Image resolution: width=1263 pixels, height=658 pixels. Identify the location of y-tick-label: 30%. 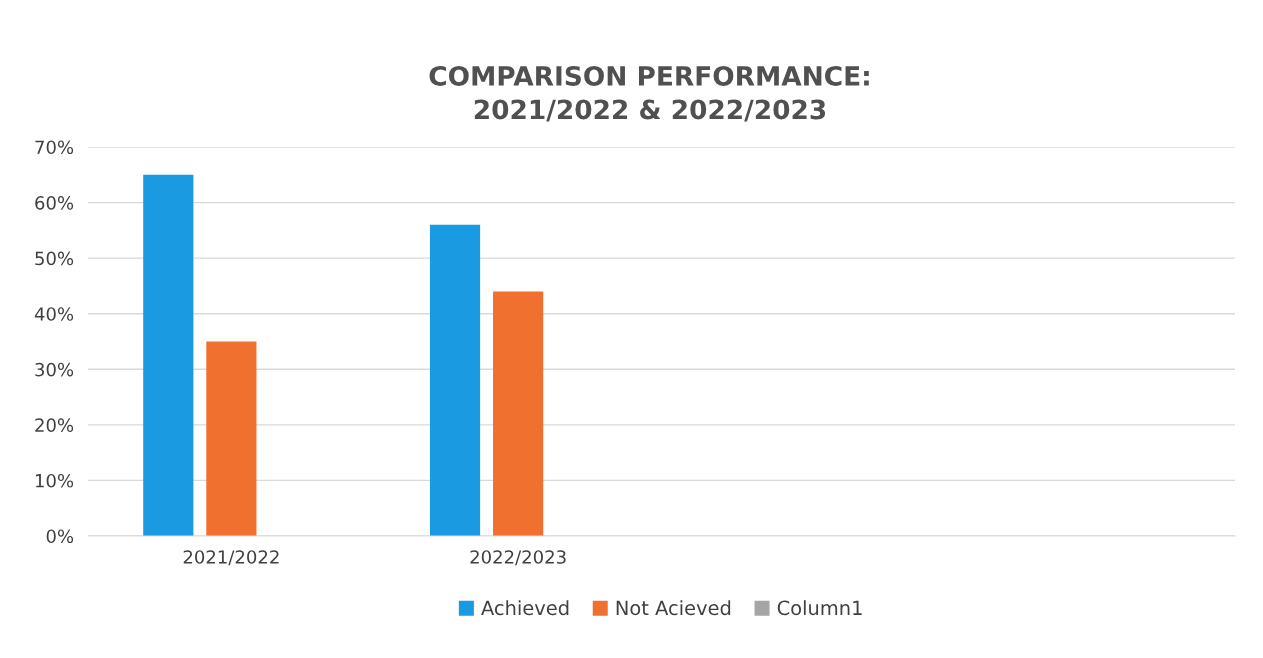
(54, 369).